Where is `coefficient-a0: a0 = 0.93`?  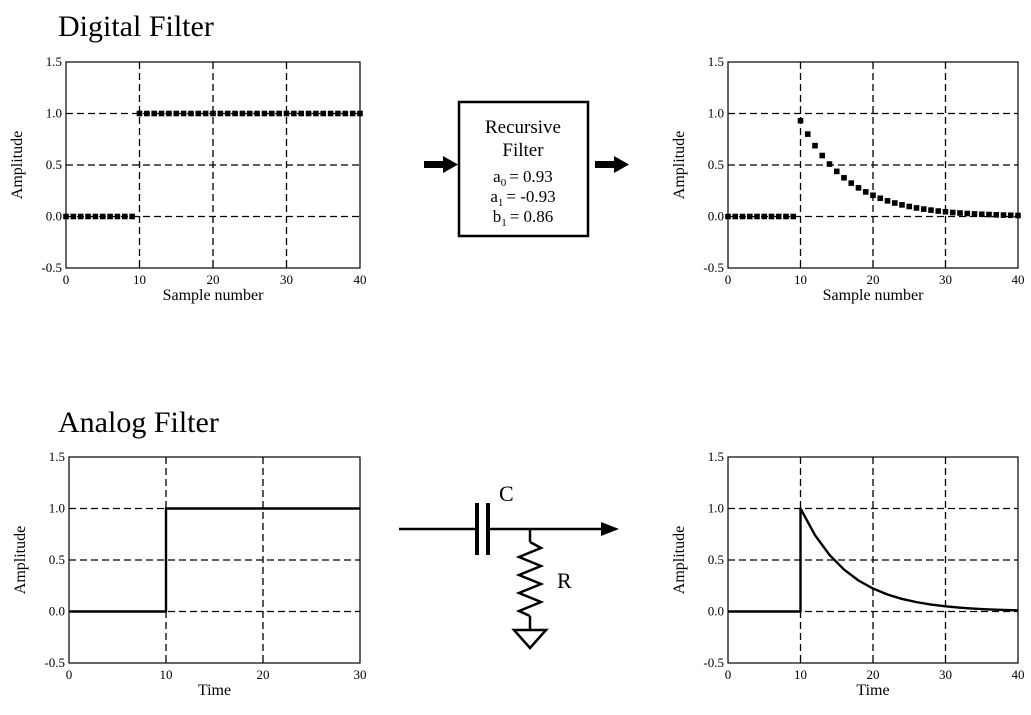 coefficient-a0: a0 = 0.93 is located at coordinates (523, 178).